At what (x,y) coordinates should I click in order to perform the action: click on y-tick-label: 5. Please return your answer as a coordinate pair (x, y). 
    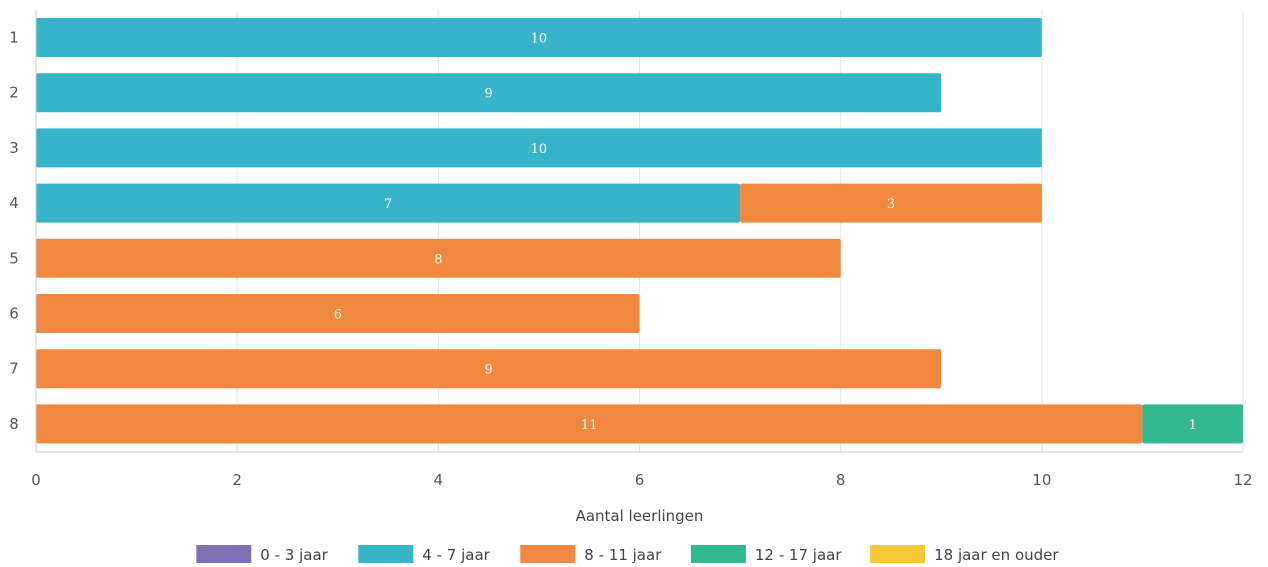
    Looking at the image, I should click on (14, 258).